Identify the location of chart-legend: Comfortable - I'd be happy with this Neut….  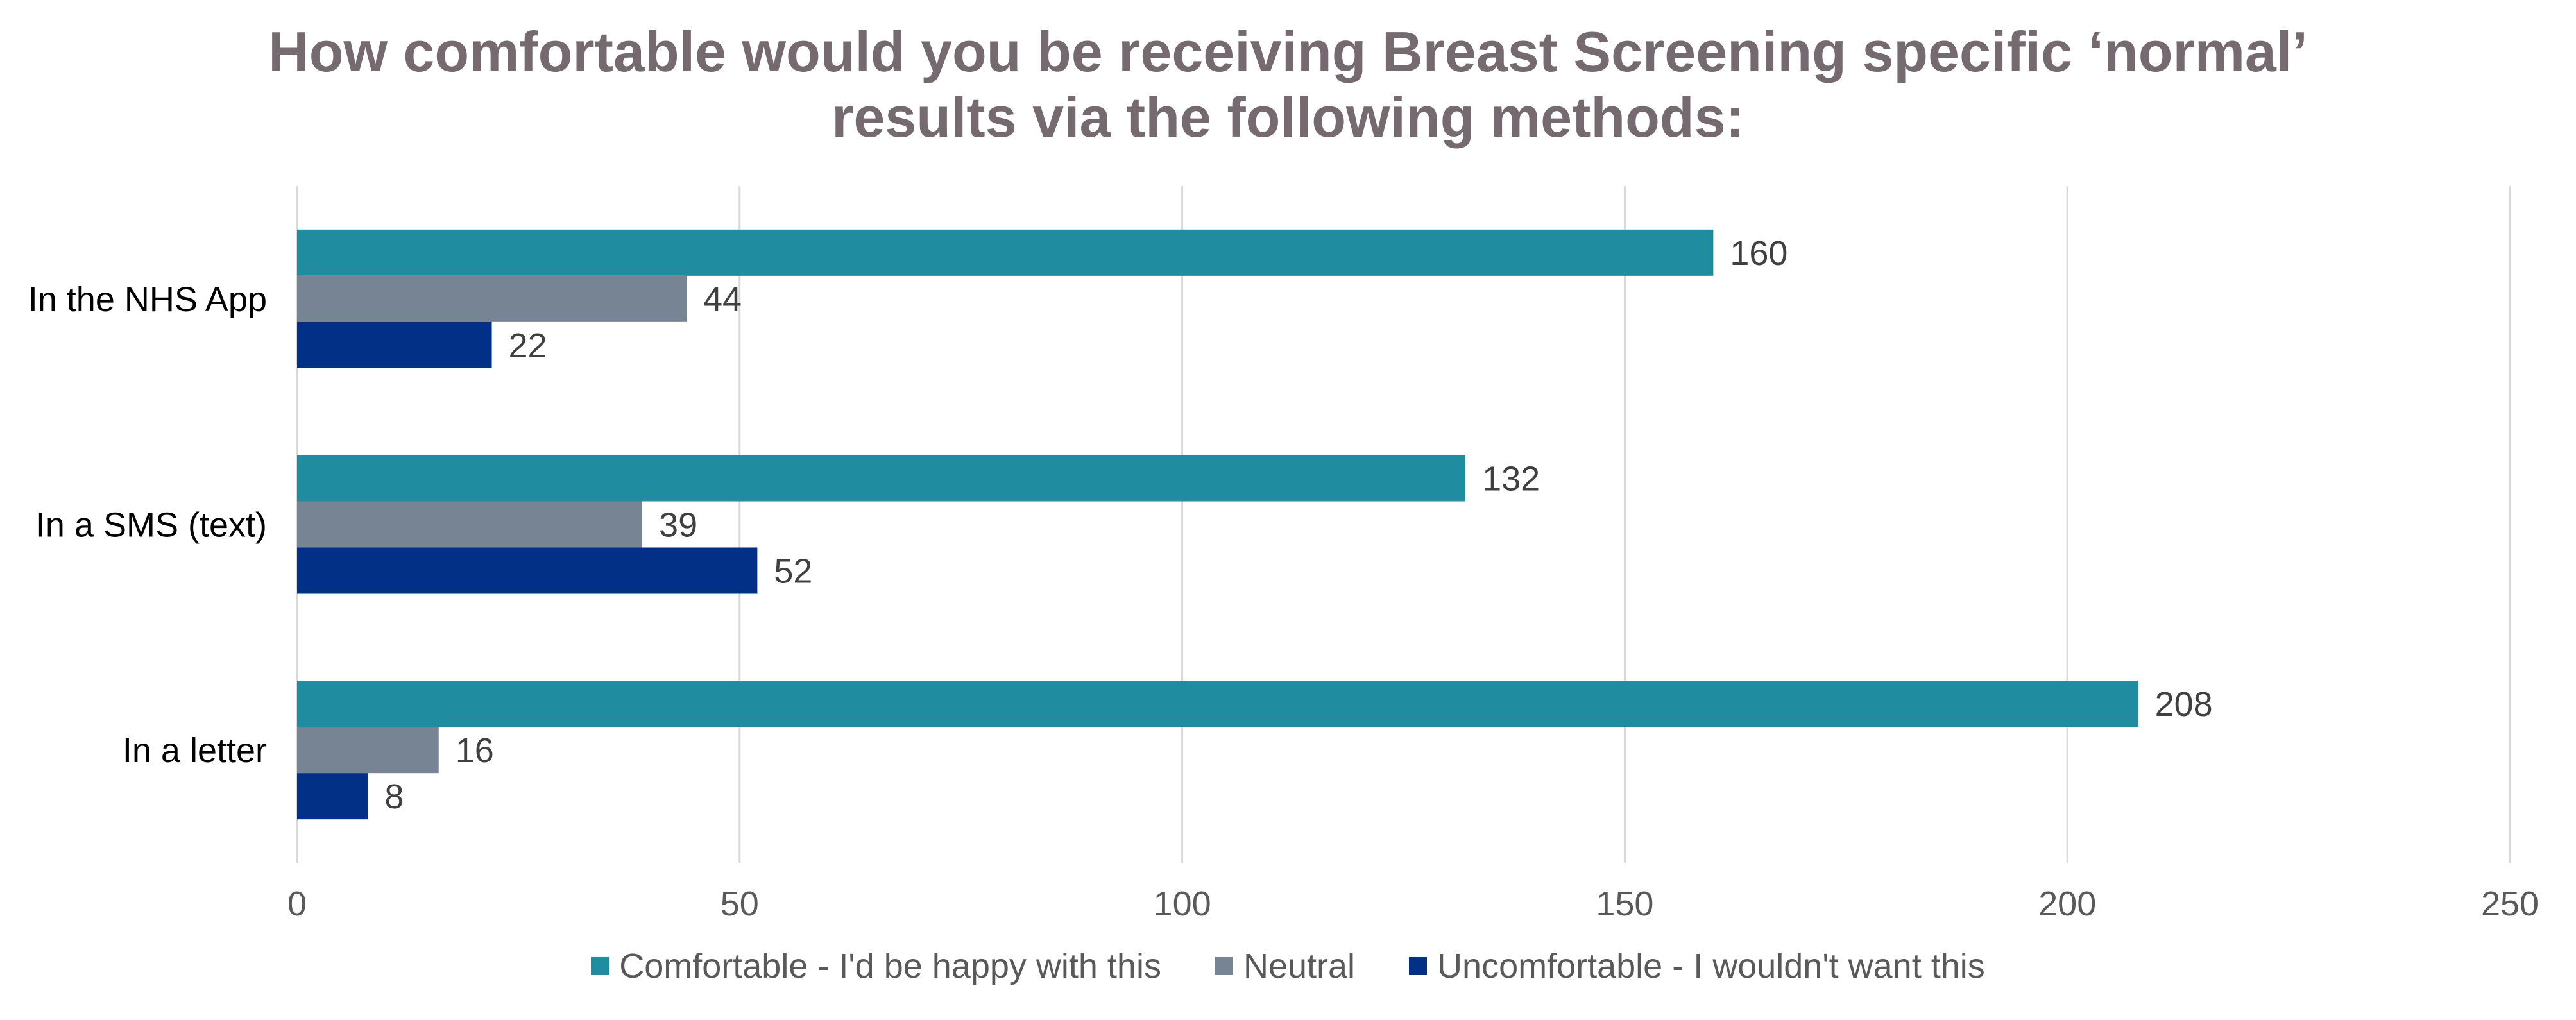
(1288, 966).